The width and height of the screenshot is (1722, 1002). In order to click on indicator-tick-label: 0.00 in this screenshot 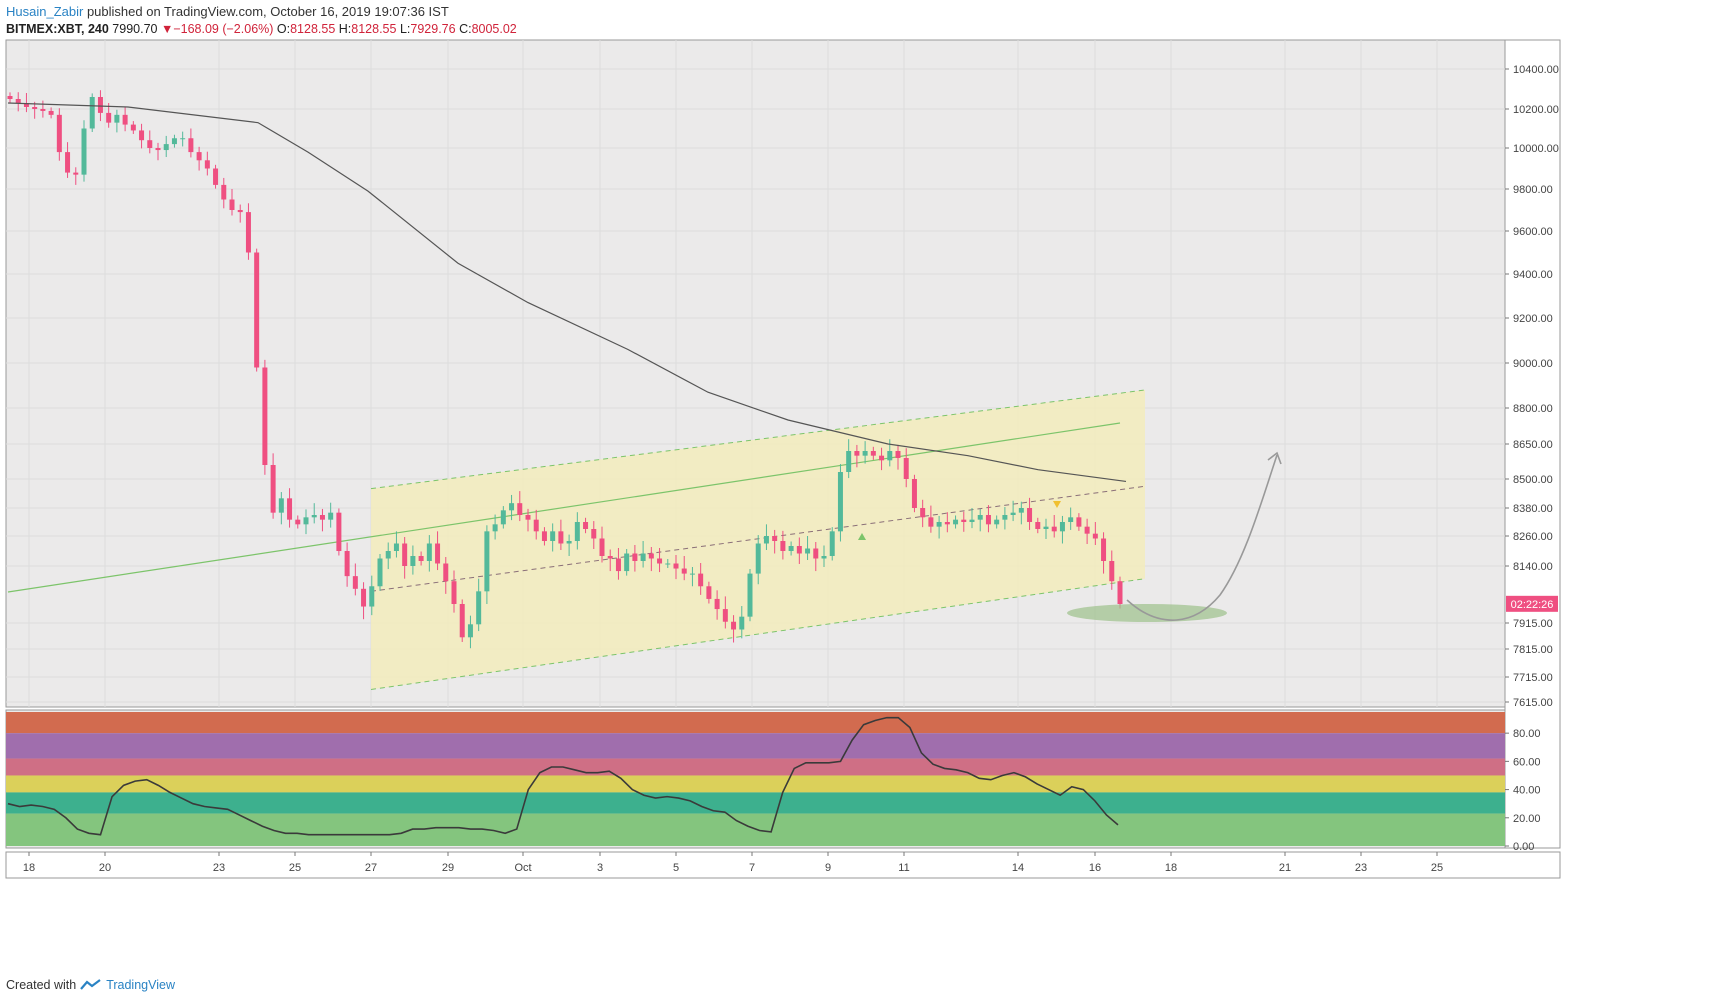, I will do `click(1523, 847)`.